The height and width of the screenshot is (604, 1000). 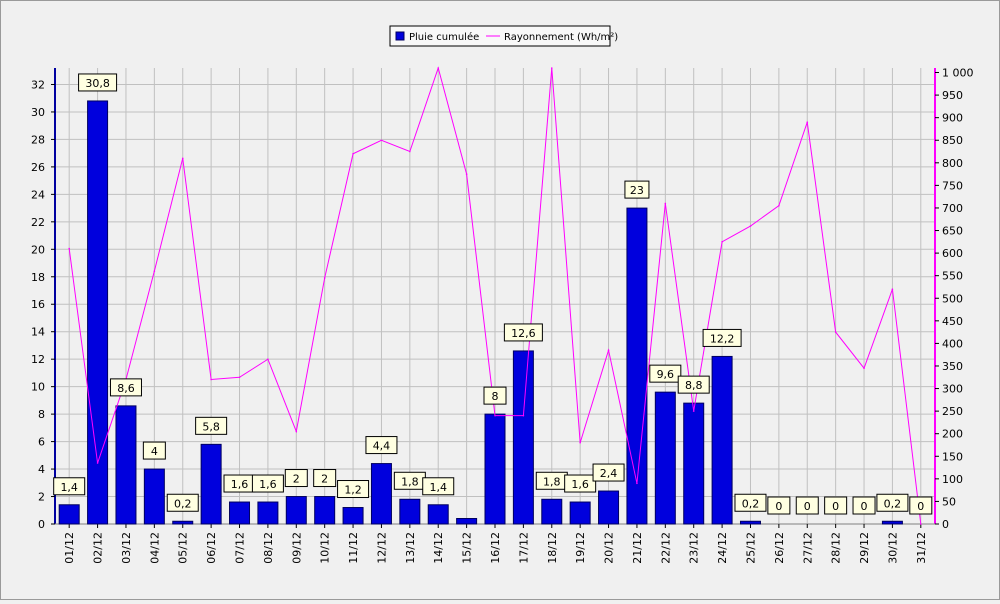 I want to click on data-label: 2,4, so click(x=608, y=472).